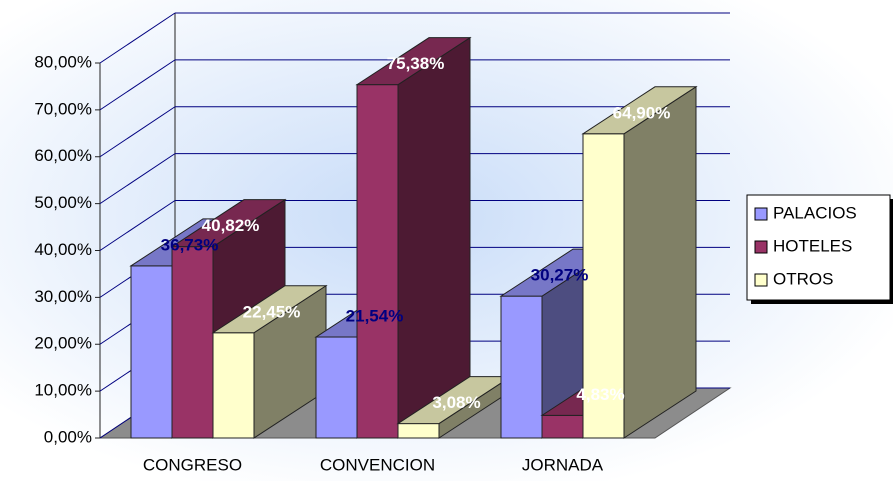 Image resolution: width=893 pixels, height=481 pixels. What do you see at coordinates (63, 108) in the screenshot?
I see `y-tick-label: 70,00%` at bounding box center [63, 108].